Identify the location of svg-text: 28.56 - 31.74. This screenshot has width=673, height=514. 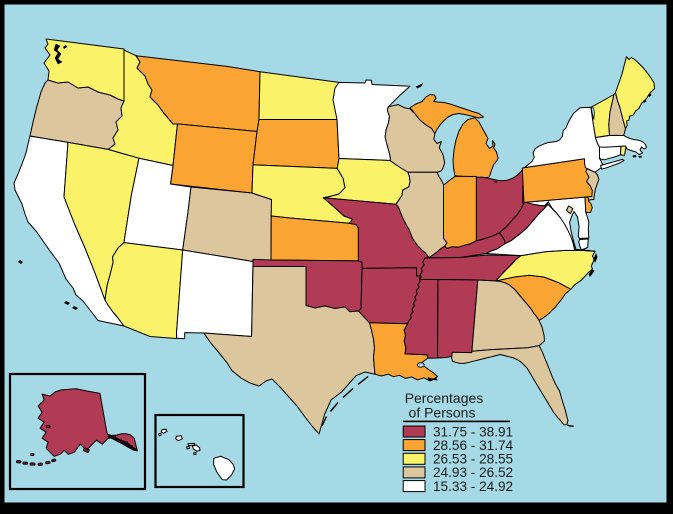
(473, 445).